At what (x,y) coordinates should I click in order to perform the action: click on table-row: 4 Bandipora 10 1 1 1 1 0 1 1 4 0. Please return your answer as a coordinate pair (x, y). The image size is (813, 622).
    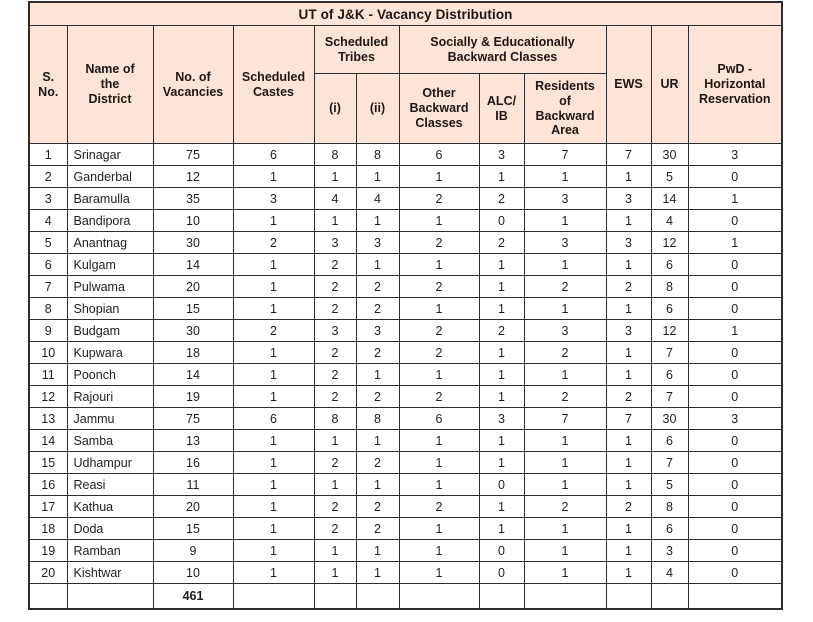
    Looking at the image, I should click on (405, 220).